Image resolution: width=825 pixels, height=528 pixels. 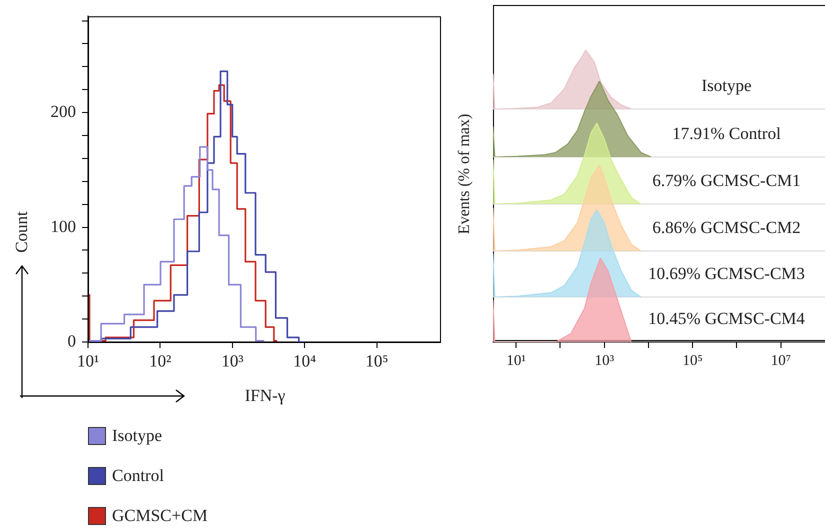 What do you see at coordinates (63, 226) in the screenshot?
I see `y-tick-label: 100` at bounding box center [63, 226].